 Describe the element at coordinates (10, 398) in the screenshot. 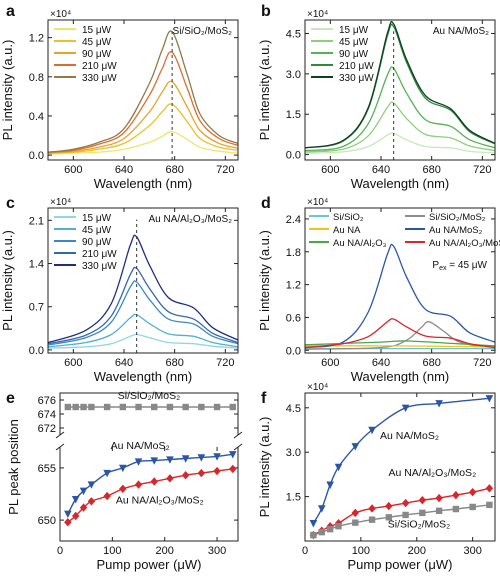

I see `panel-letter: e` at that location.